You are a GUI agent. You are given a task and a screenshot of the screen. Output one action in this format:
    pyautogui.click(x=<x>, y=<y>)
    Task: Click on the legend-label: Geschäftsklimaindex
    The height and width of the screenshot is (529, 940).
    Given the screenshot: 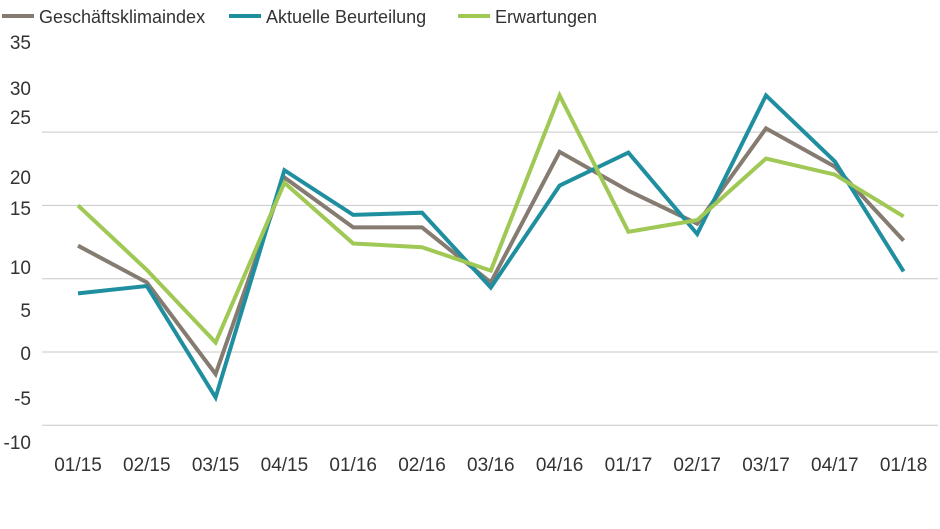 What is the action you would take?
    pyautogui.click(x=122, y=17)
    